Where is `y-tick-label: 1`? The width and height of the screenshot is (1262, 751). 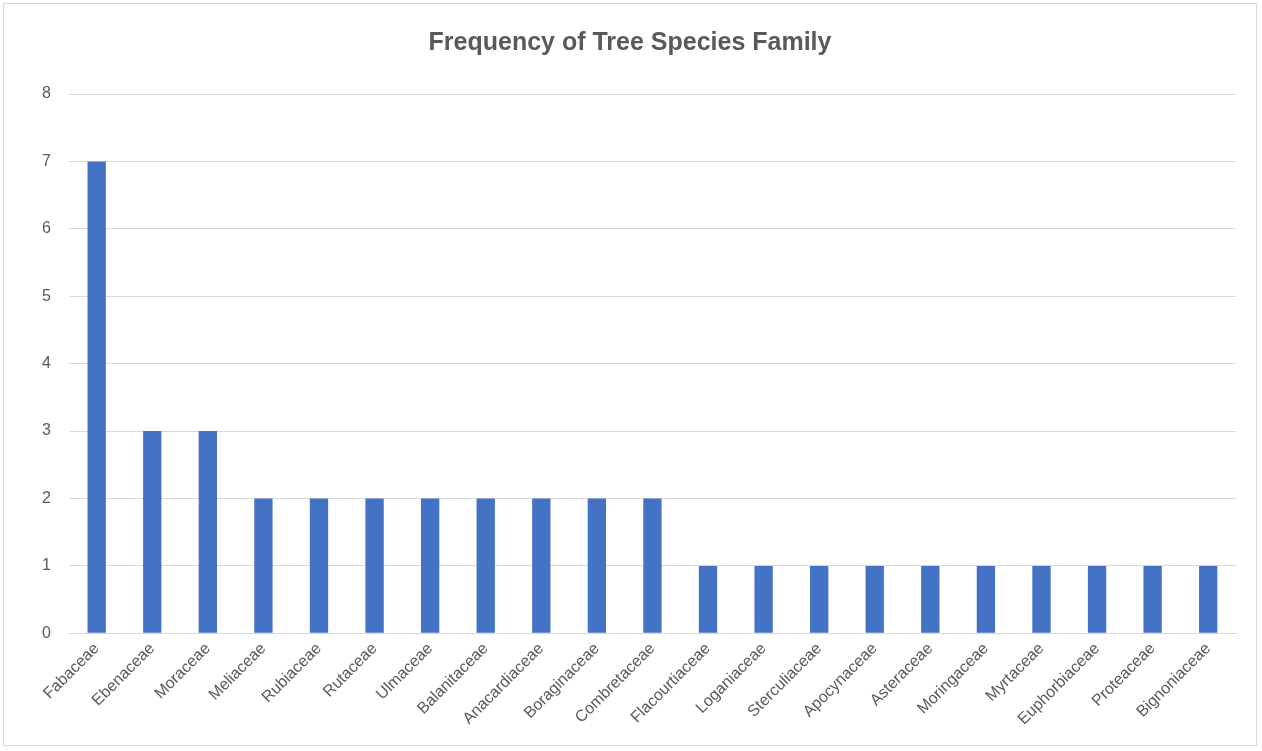
y-tick-label: 1 is located at coordinates (46, 565).